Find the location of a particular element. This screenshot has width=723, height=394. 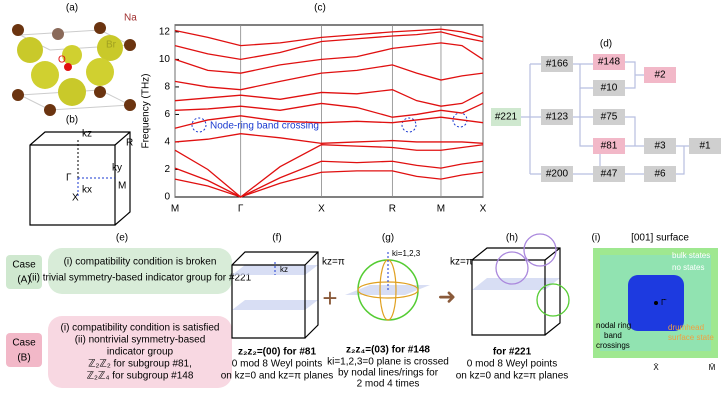

caption: ki=1,2,3=0 plane is crossed is located at coordinates (388, 362).